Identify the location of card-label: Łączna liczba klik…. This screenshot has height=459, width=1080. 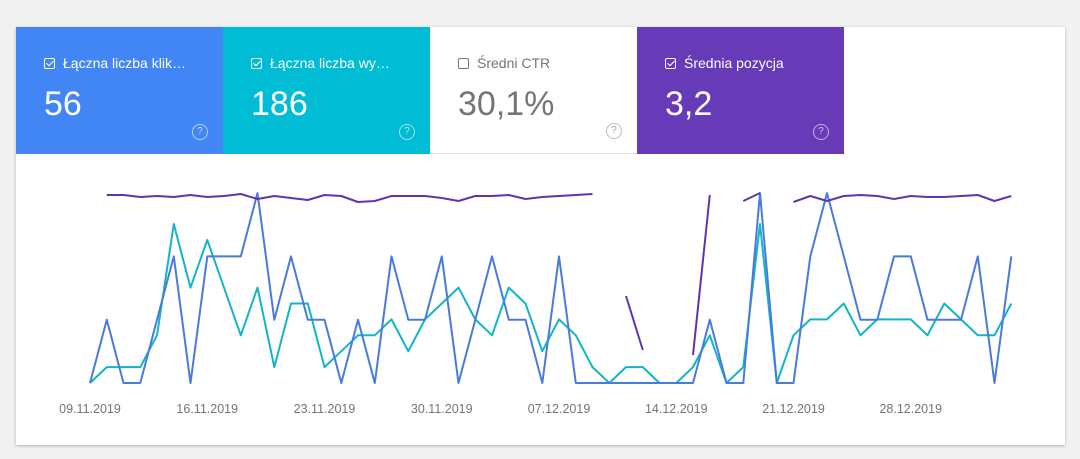
(124, 63).